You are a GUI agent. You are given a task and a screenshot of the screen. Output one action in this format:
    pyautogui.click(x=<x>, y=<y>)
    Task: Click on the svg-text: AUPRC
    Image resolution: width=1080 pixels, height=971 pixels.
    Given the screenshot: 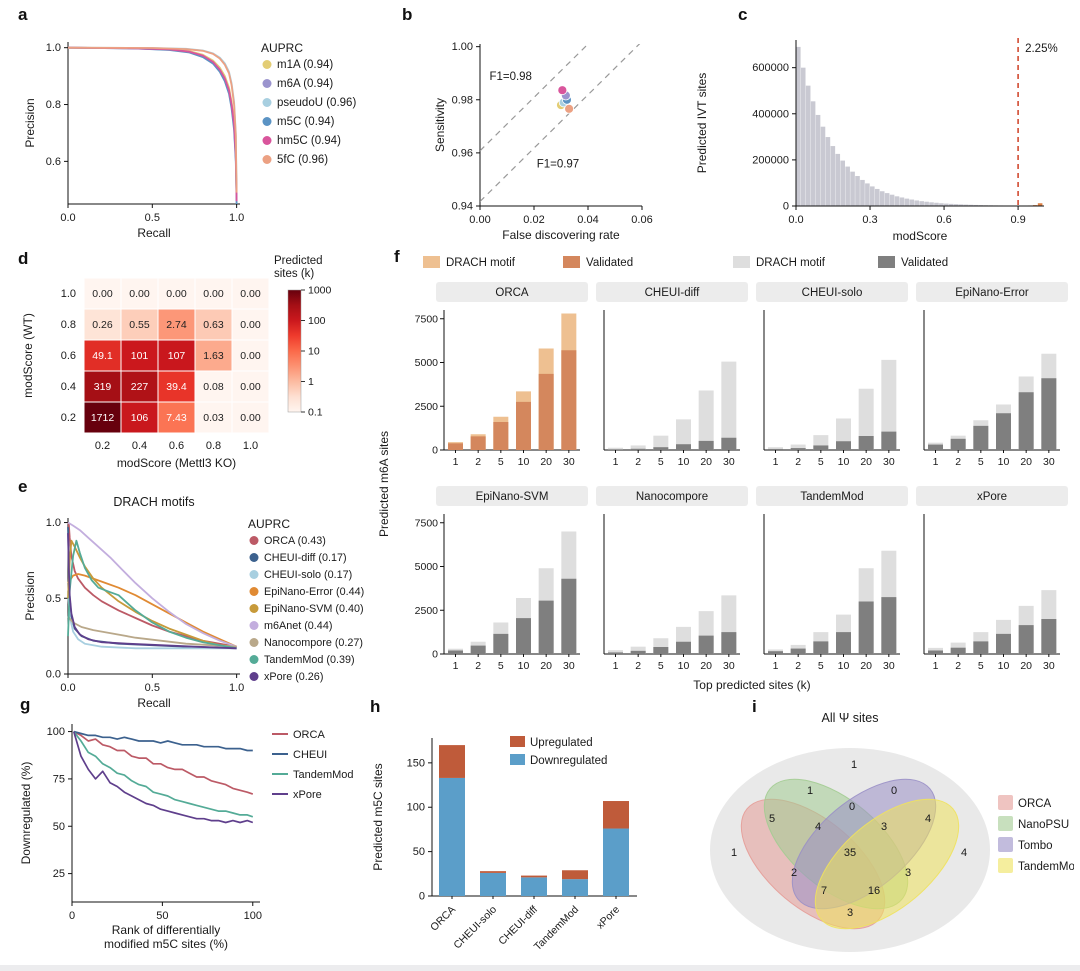 What is the action you would take?
    pyautogui.click(x=282, y=48)
    